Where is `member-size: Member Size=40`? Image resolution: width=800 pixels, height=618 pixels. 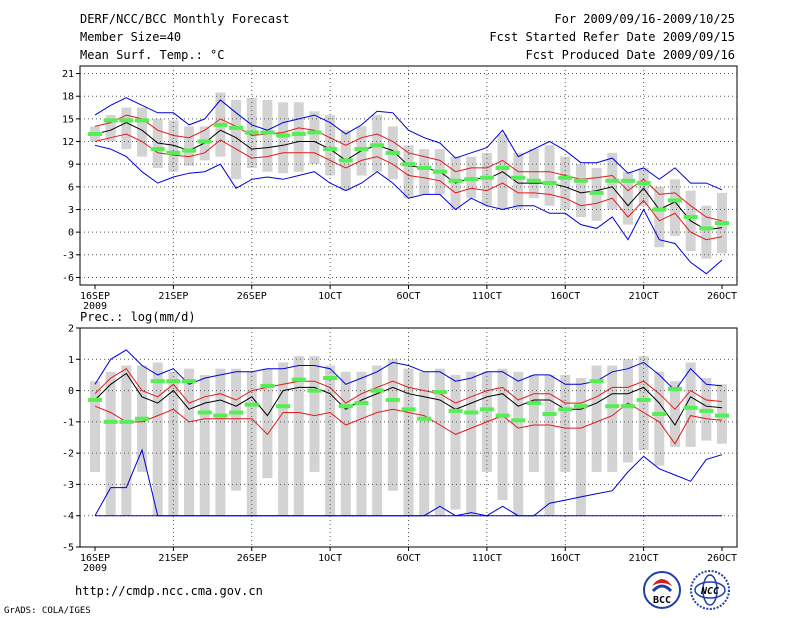
member-size: Member Size=40 is located at coordinates (131, 37).